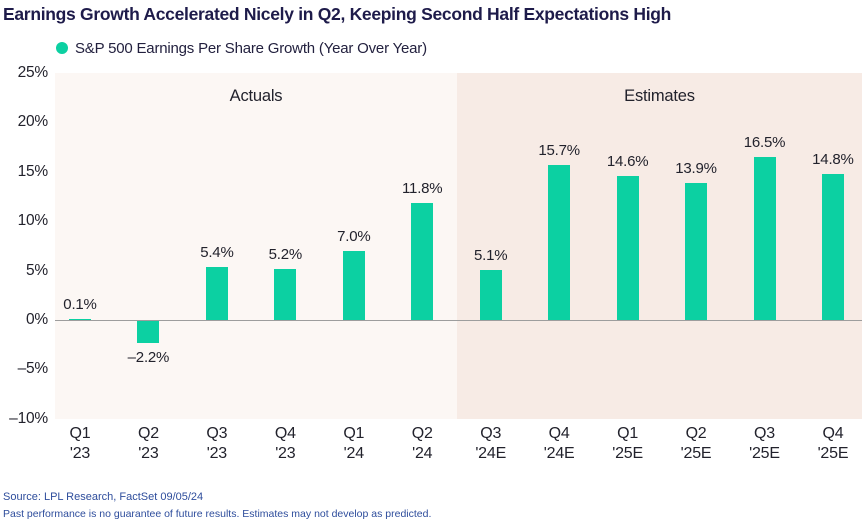  Describe the element at coordinates (764, 443) in the screenshot. I see `x-tick-label: Q3 '25E` at that location.